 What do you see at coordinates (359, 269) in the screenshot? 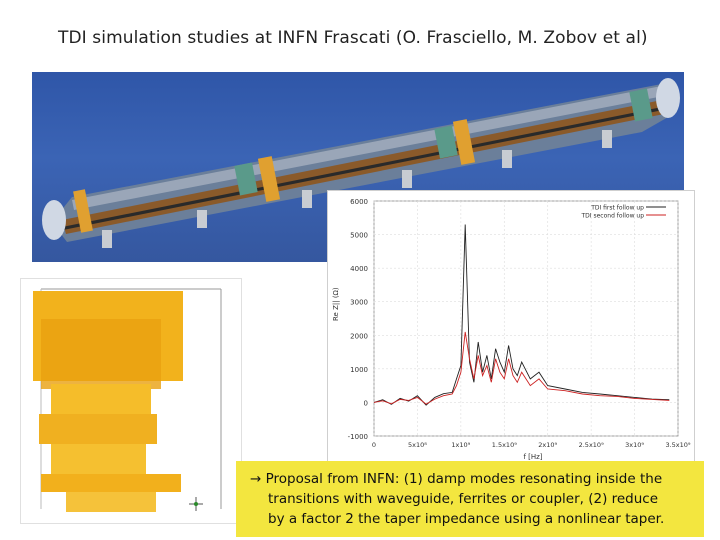
I see `y-tick-label: 4000` at bounding box center [359, 269].